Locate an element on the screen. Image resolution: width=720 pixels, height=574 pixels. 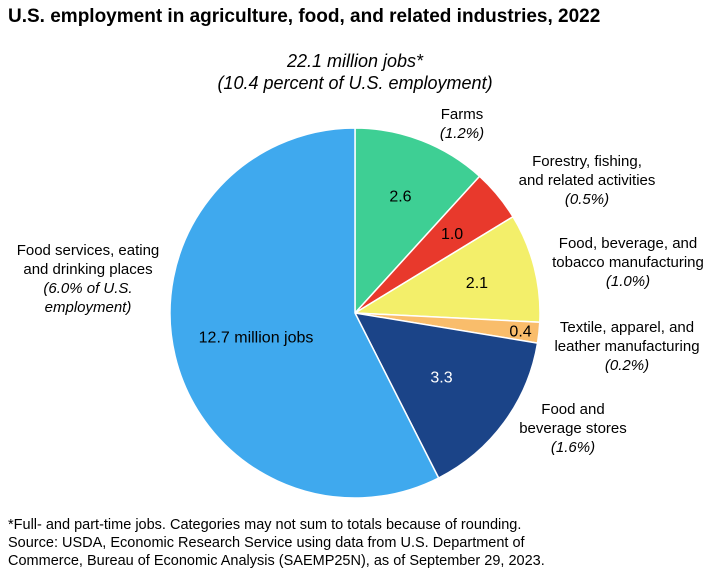
slice-value-label: 2.6 is located at coordinates (400, 197).